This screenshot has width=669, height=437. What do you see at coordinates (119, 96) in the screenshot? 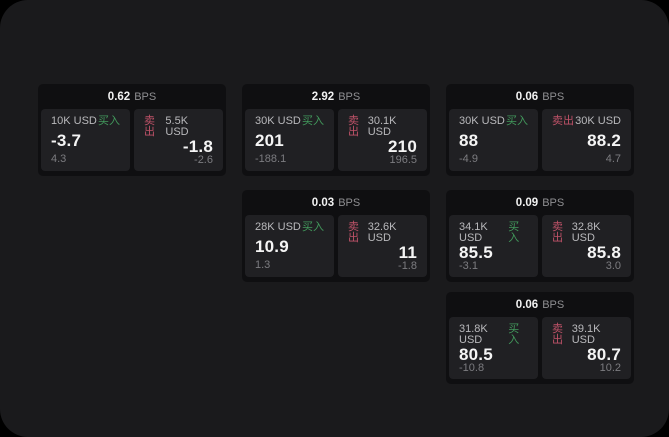
I see `spread-value: 0.62` at bounding box center [119, 96].